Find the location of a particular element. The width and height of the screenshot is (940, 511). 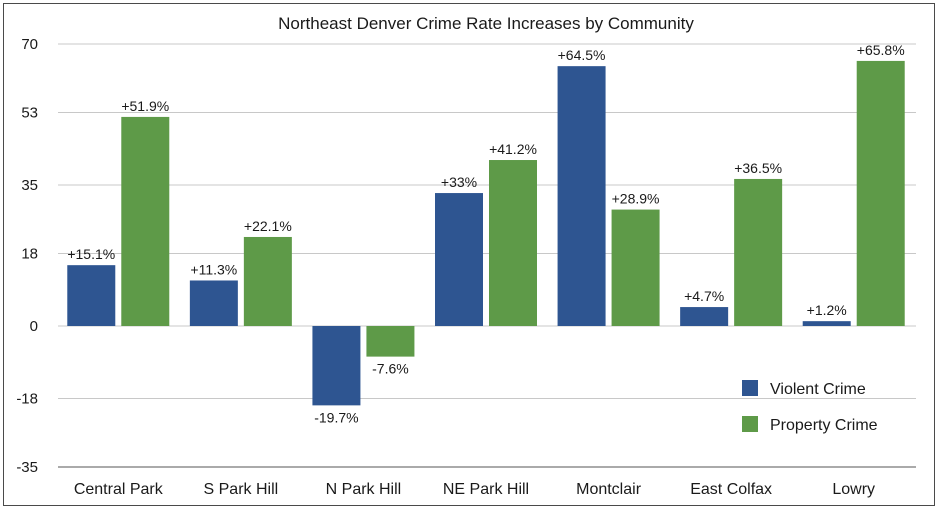

bar-data-label: +28.9% is located at coordinates (636, 199).